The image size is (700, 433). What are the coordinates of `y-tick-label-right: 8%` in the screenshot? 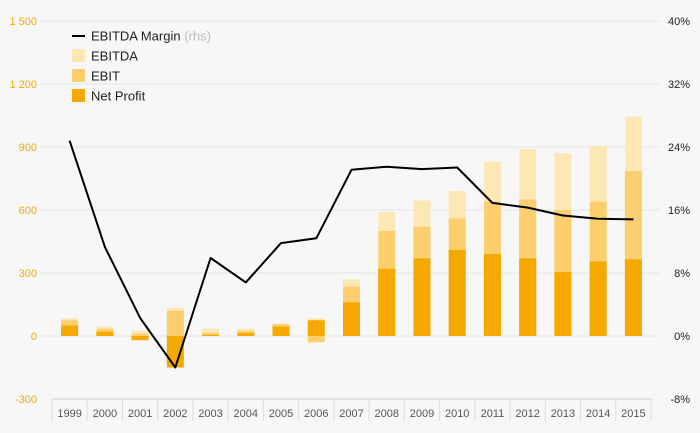 It's located at (682, 274).